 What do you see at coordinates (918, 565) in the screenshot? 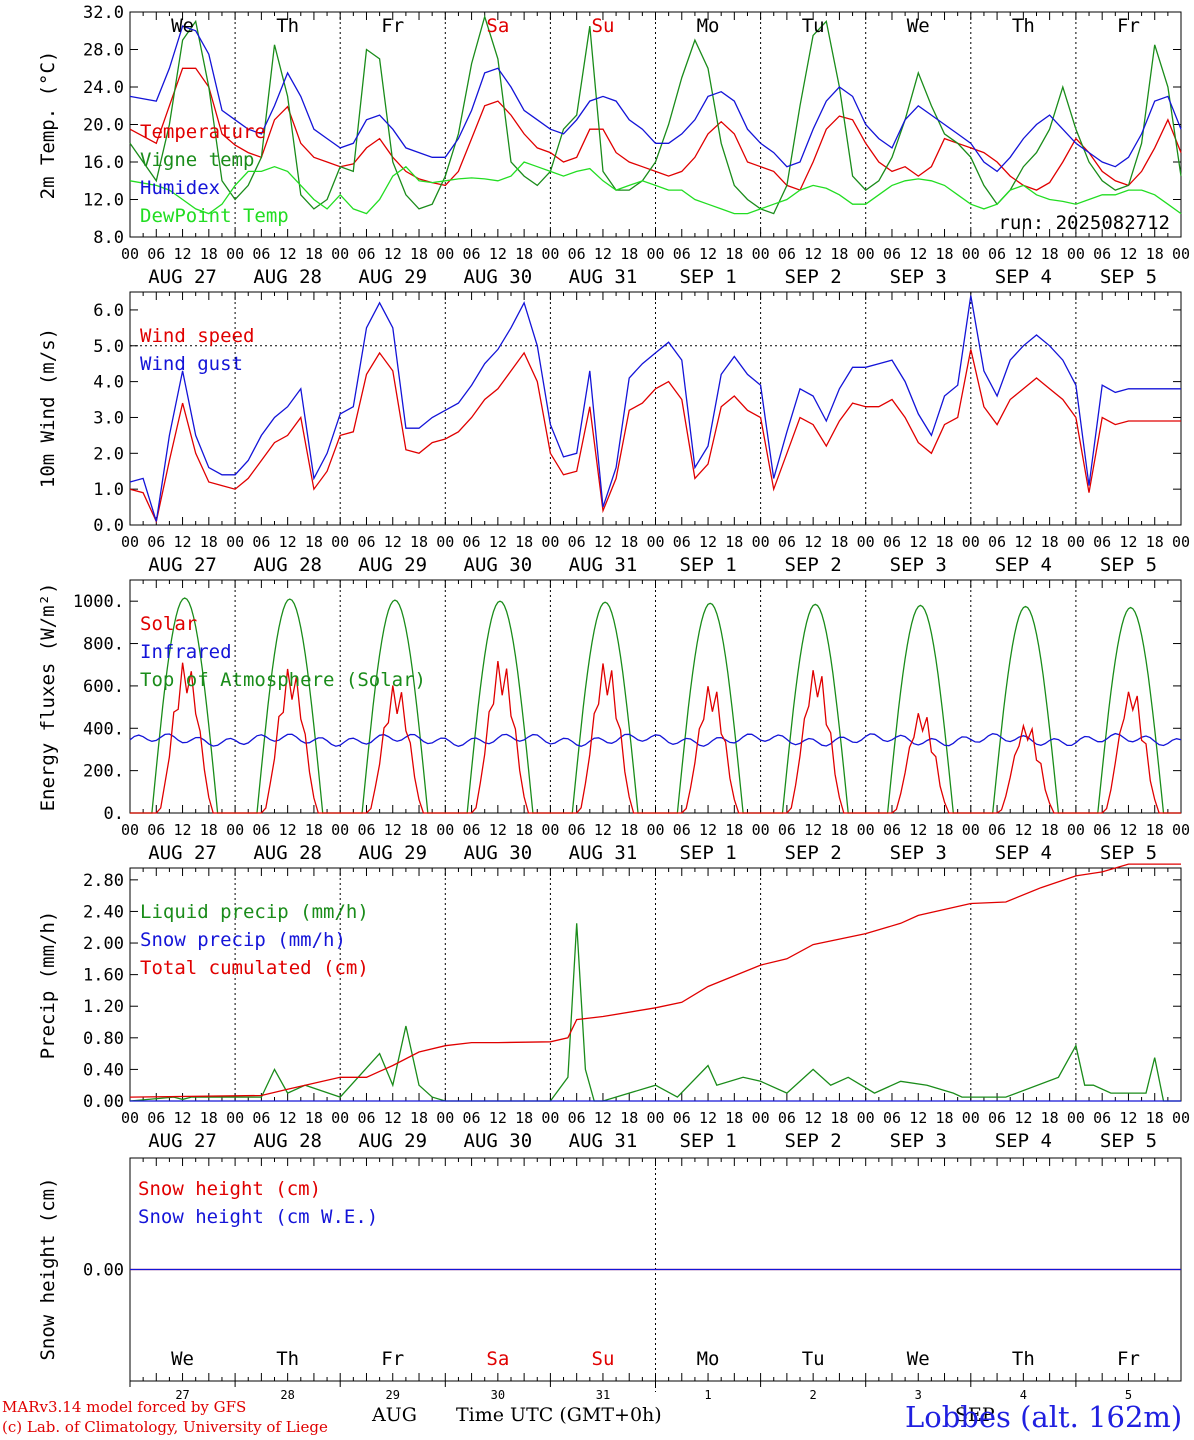
I see `x-date-label: SEP 3` at bounding box center [918, 565].